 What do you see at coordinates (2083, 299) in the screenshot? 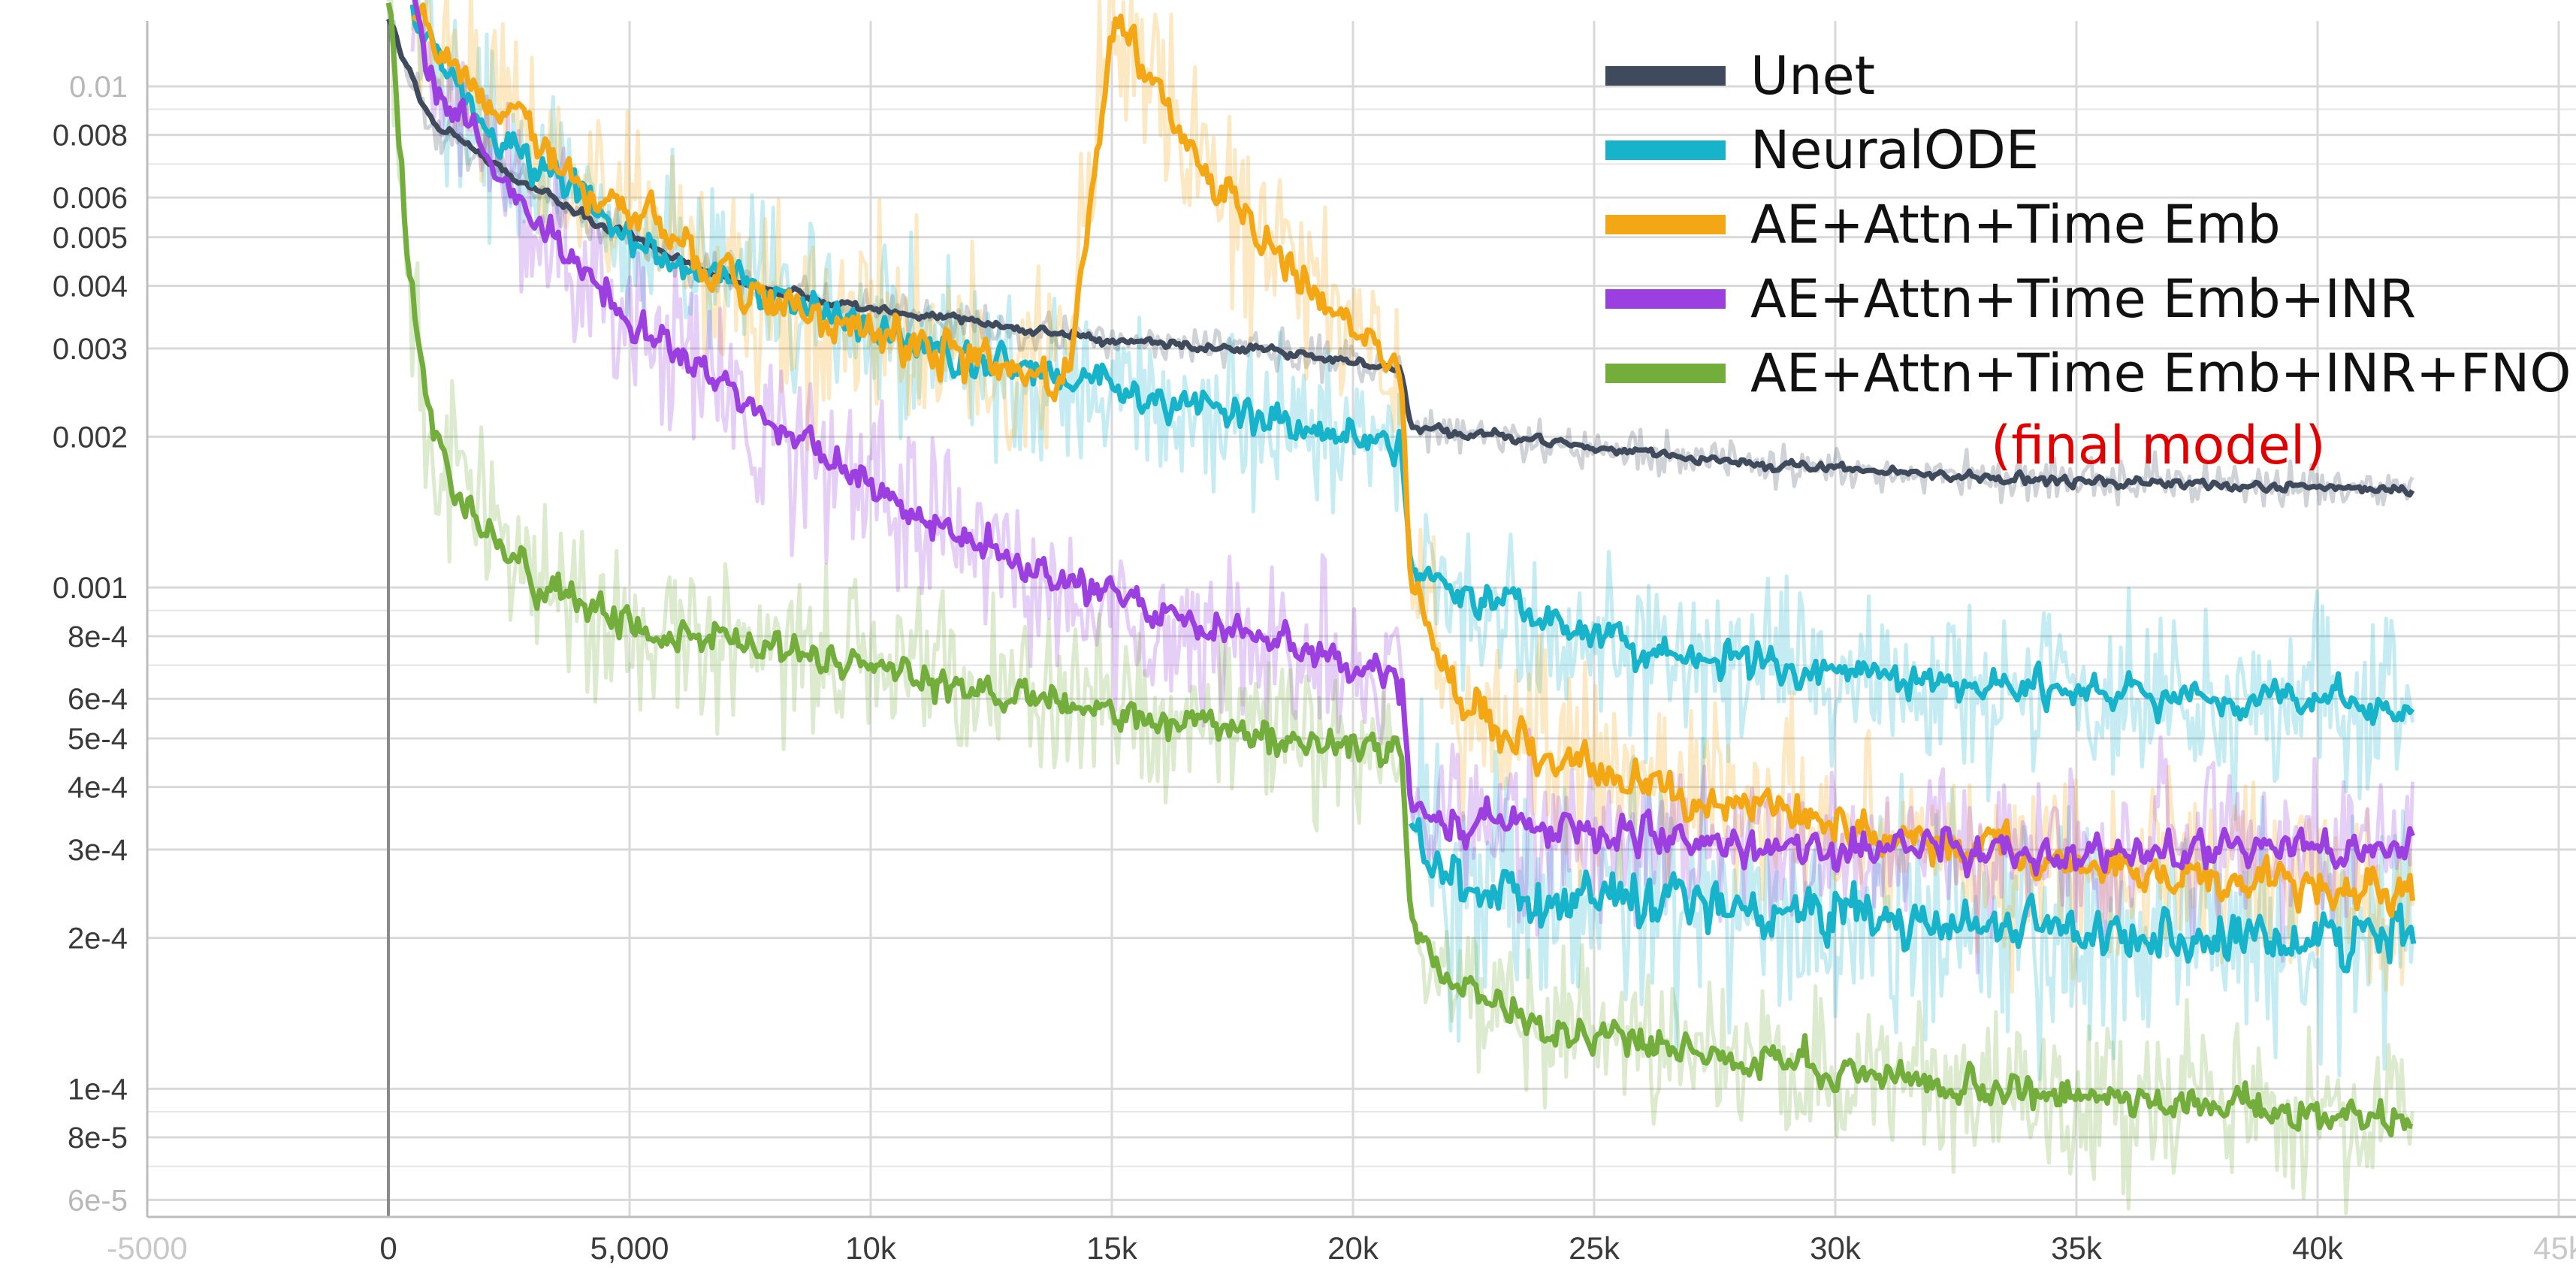
I see `legend-label: AE+Attn+Time Emb+INR` at bounding box center [2083, 299].